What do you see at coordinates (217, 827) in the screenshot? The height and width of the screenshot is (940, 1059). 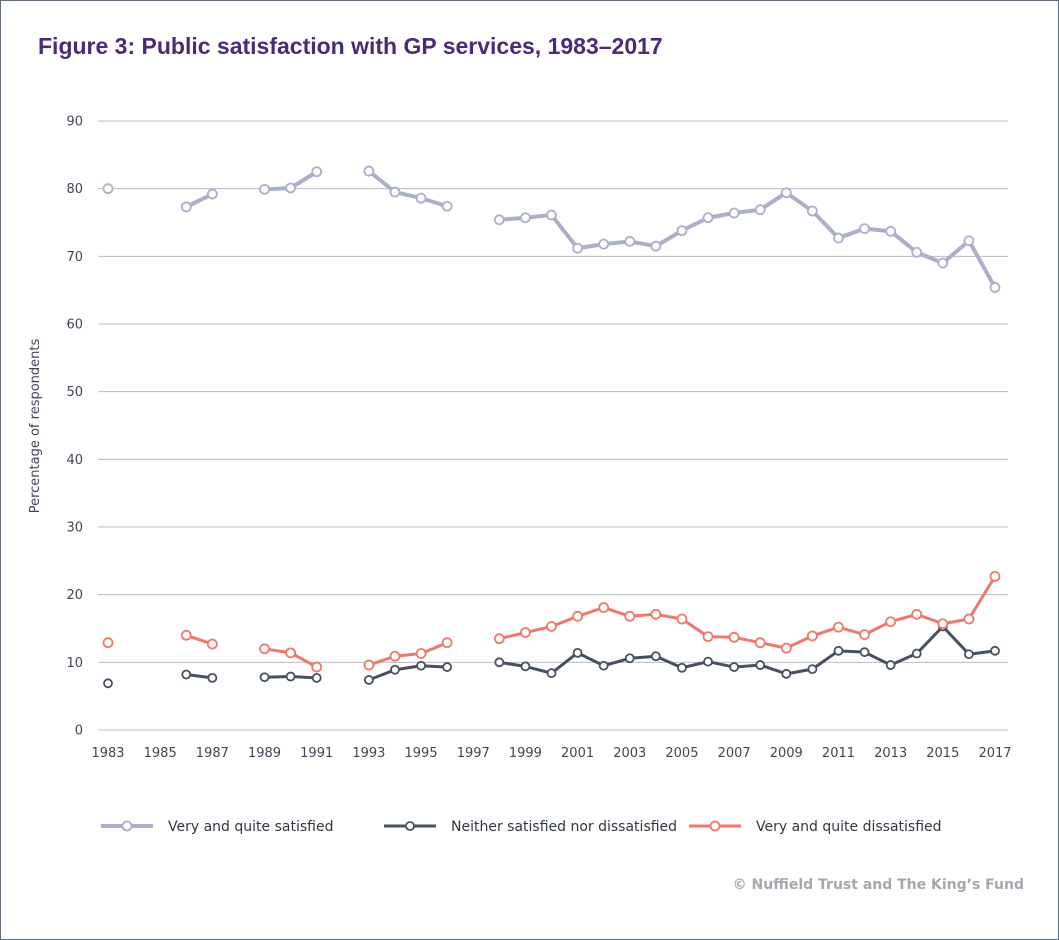 I see `legend-item-satisfied: Very and quite satisfied` at bounding box center [217, 827].